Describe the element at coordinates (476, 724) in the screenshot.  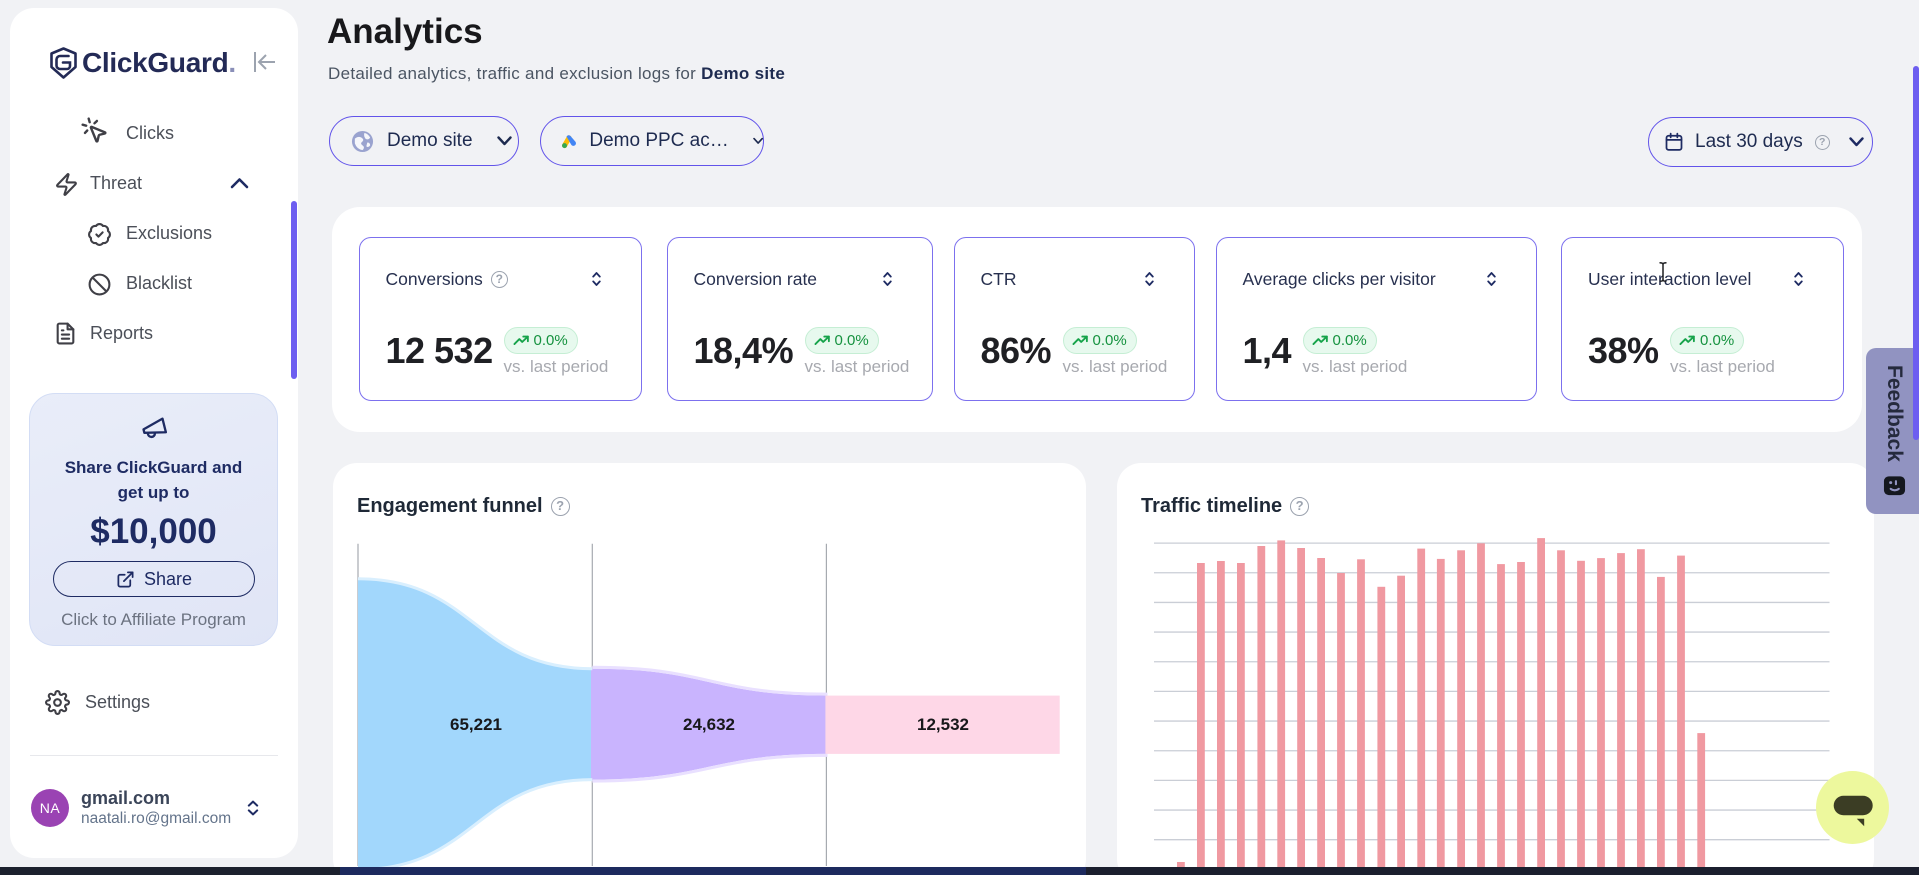
I see `svg-text: 65,221` at that location.